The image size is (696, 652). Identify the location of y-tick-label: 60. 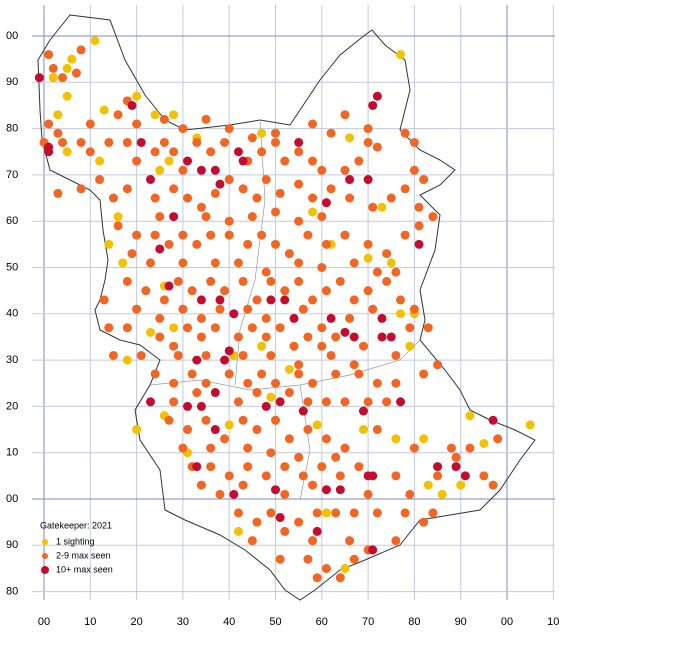
(12, 221).